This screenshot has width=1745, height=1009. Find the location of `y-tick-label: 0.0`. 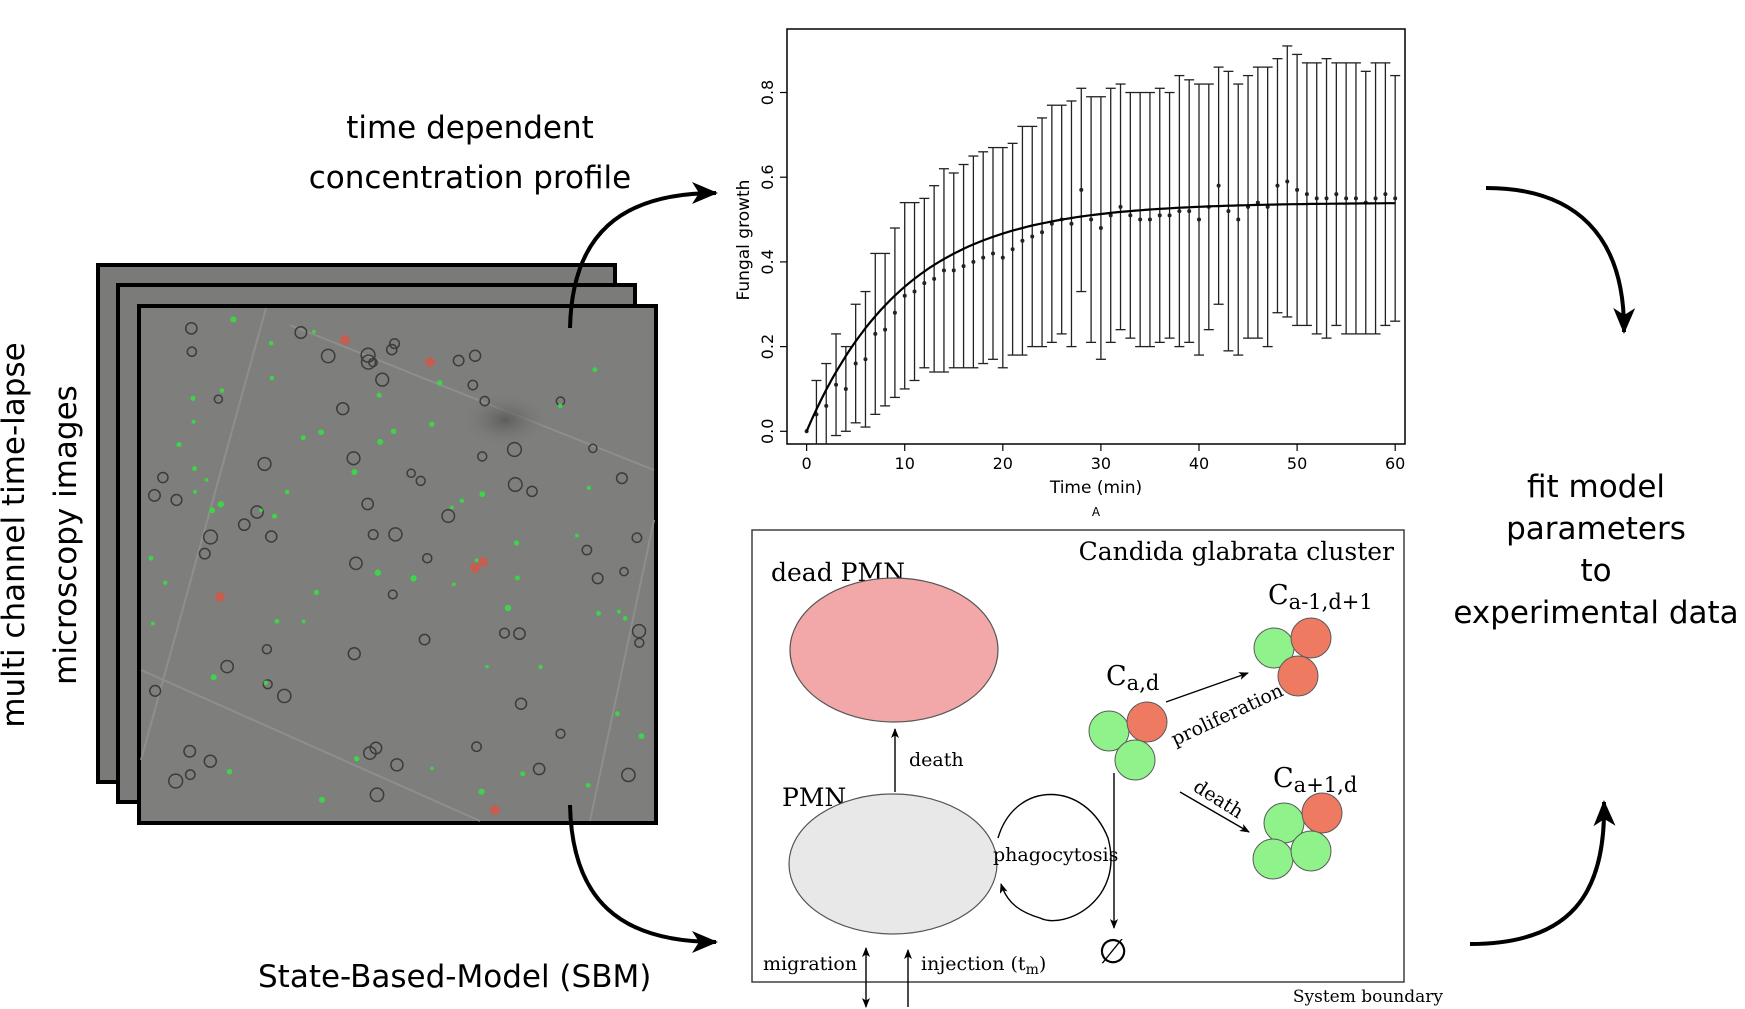

y-tick-label: 0.0 is located at coordinates (767, 431).